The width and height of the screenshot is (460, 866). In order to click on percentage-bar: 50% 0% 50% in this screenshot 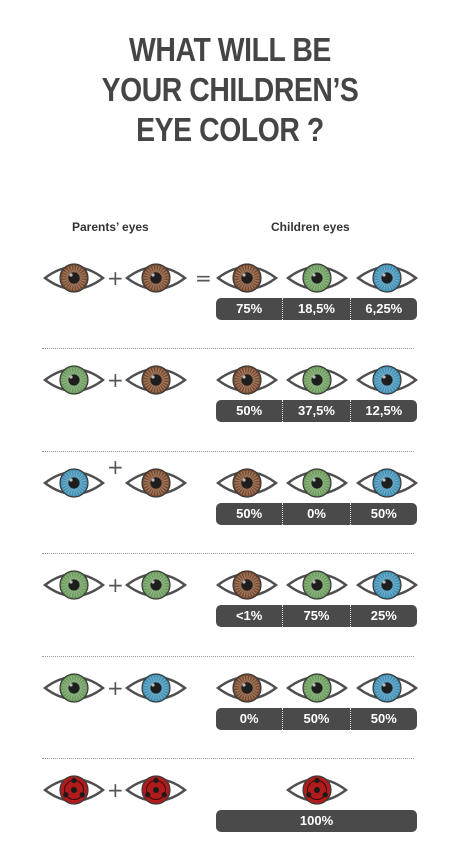, I will do `click(316, 514)`.